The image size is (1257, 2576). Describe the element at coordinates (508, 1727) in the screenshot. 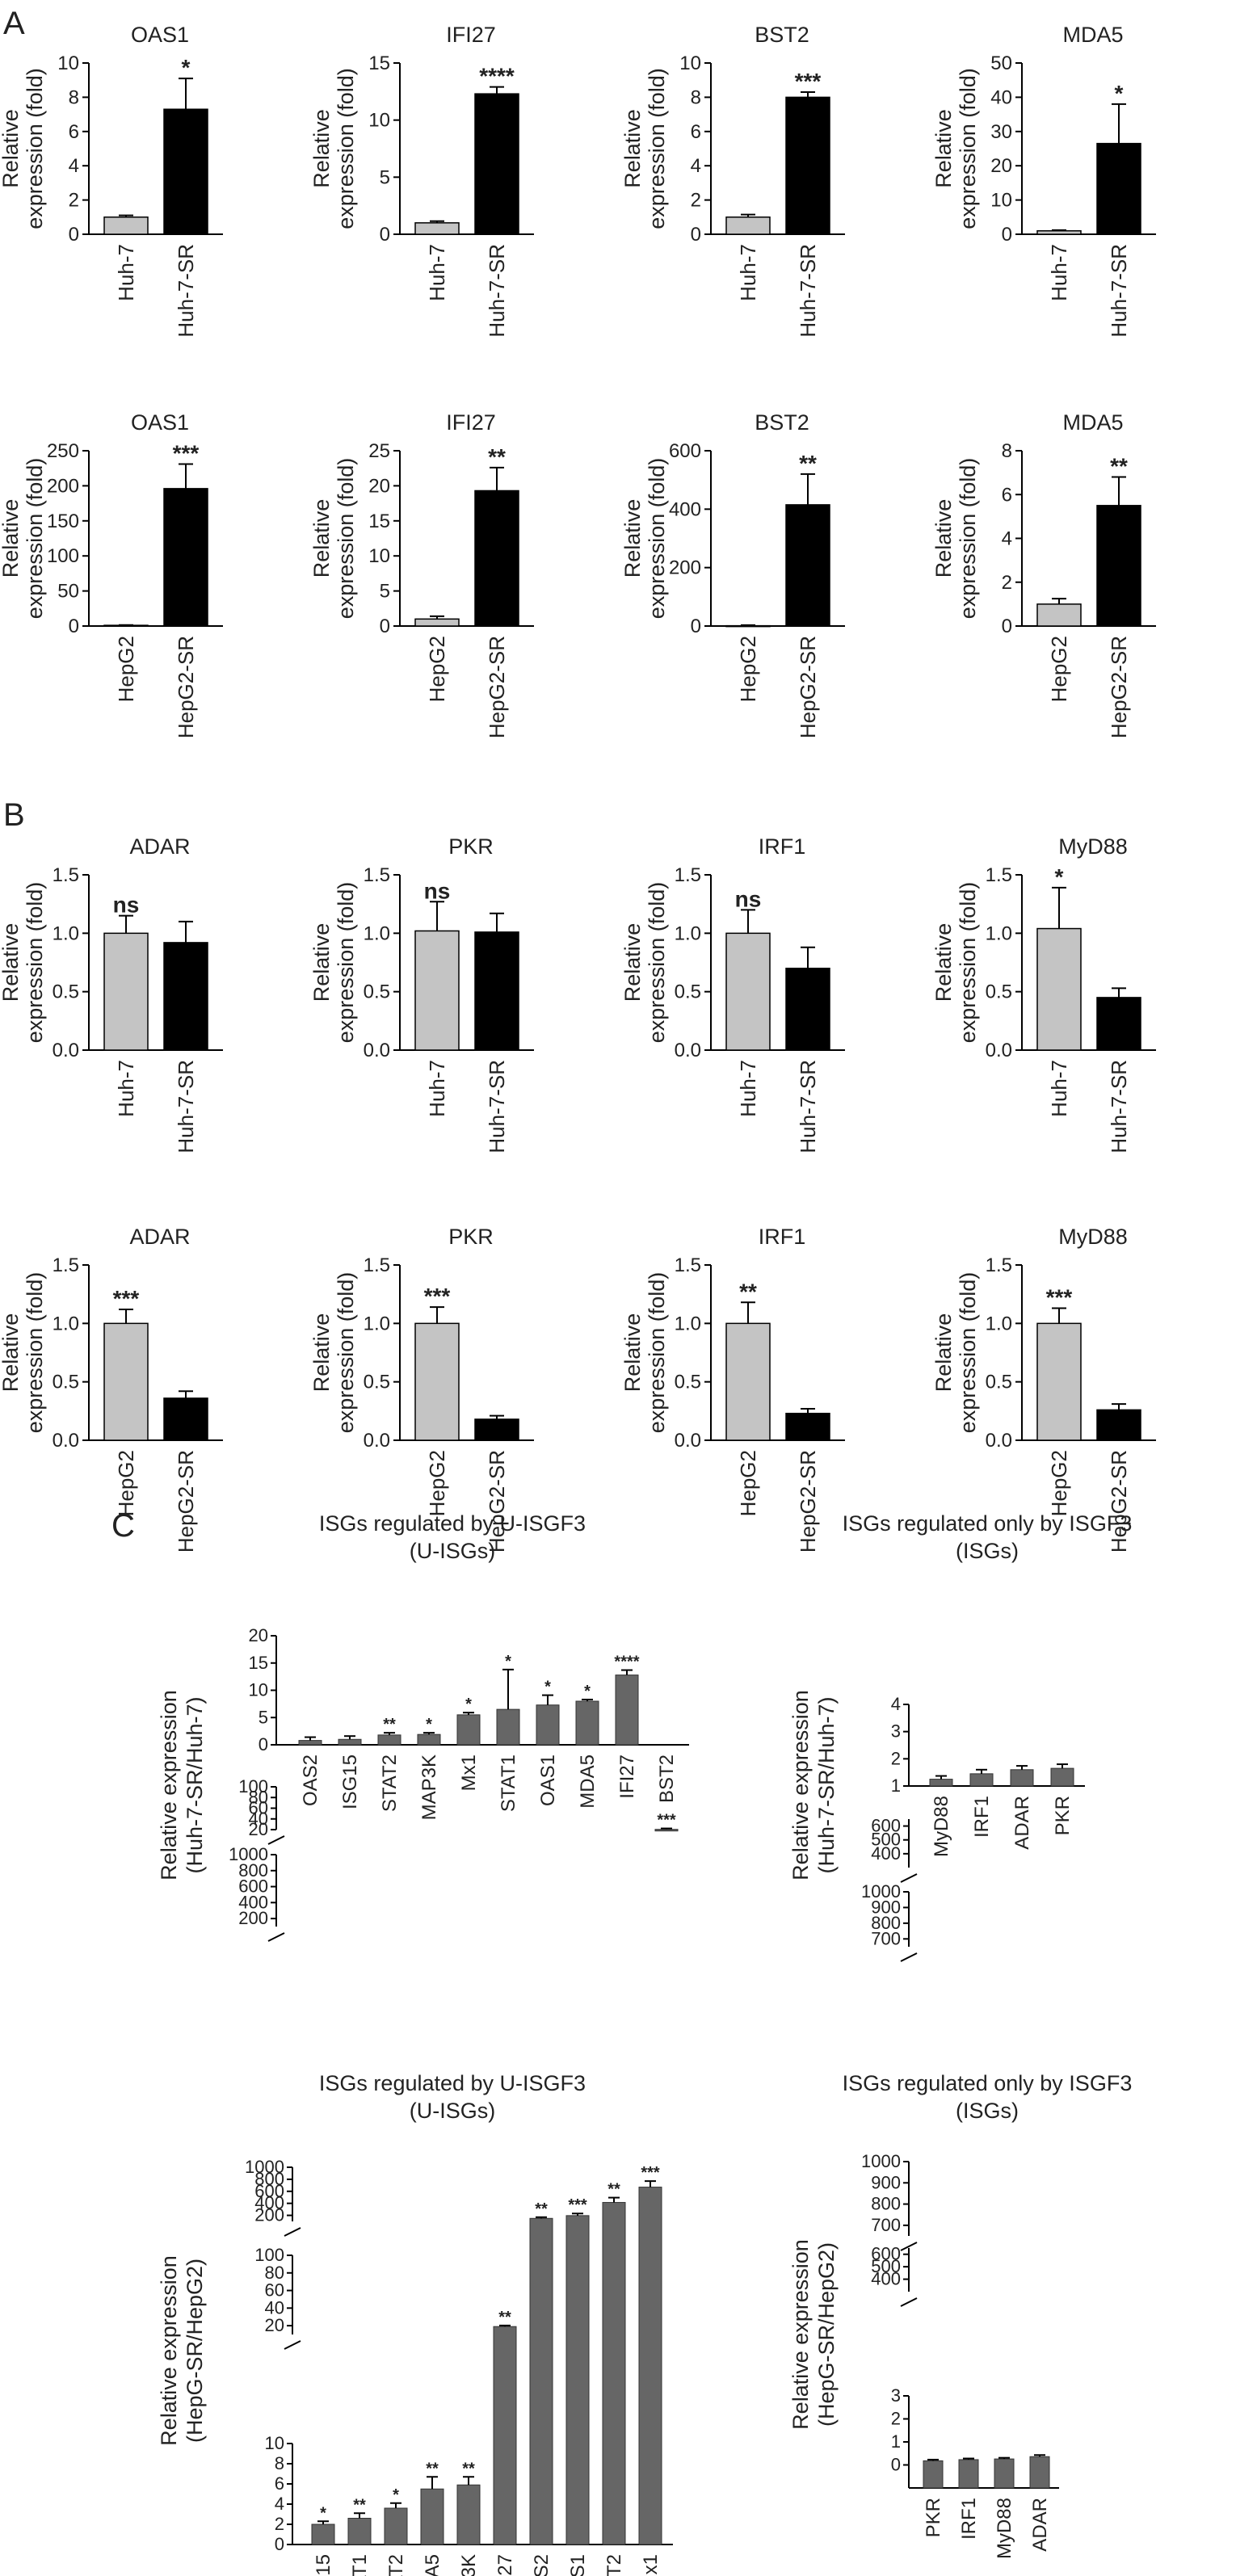

I see `bar-stat1` at that location.